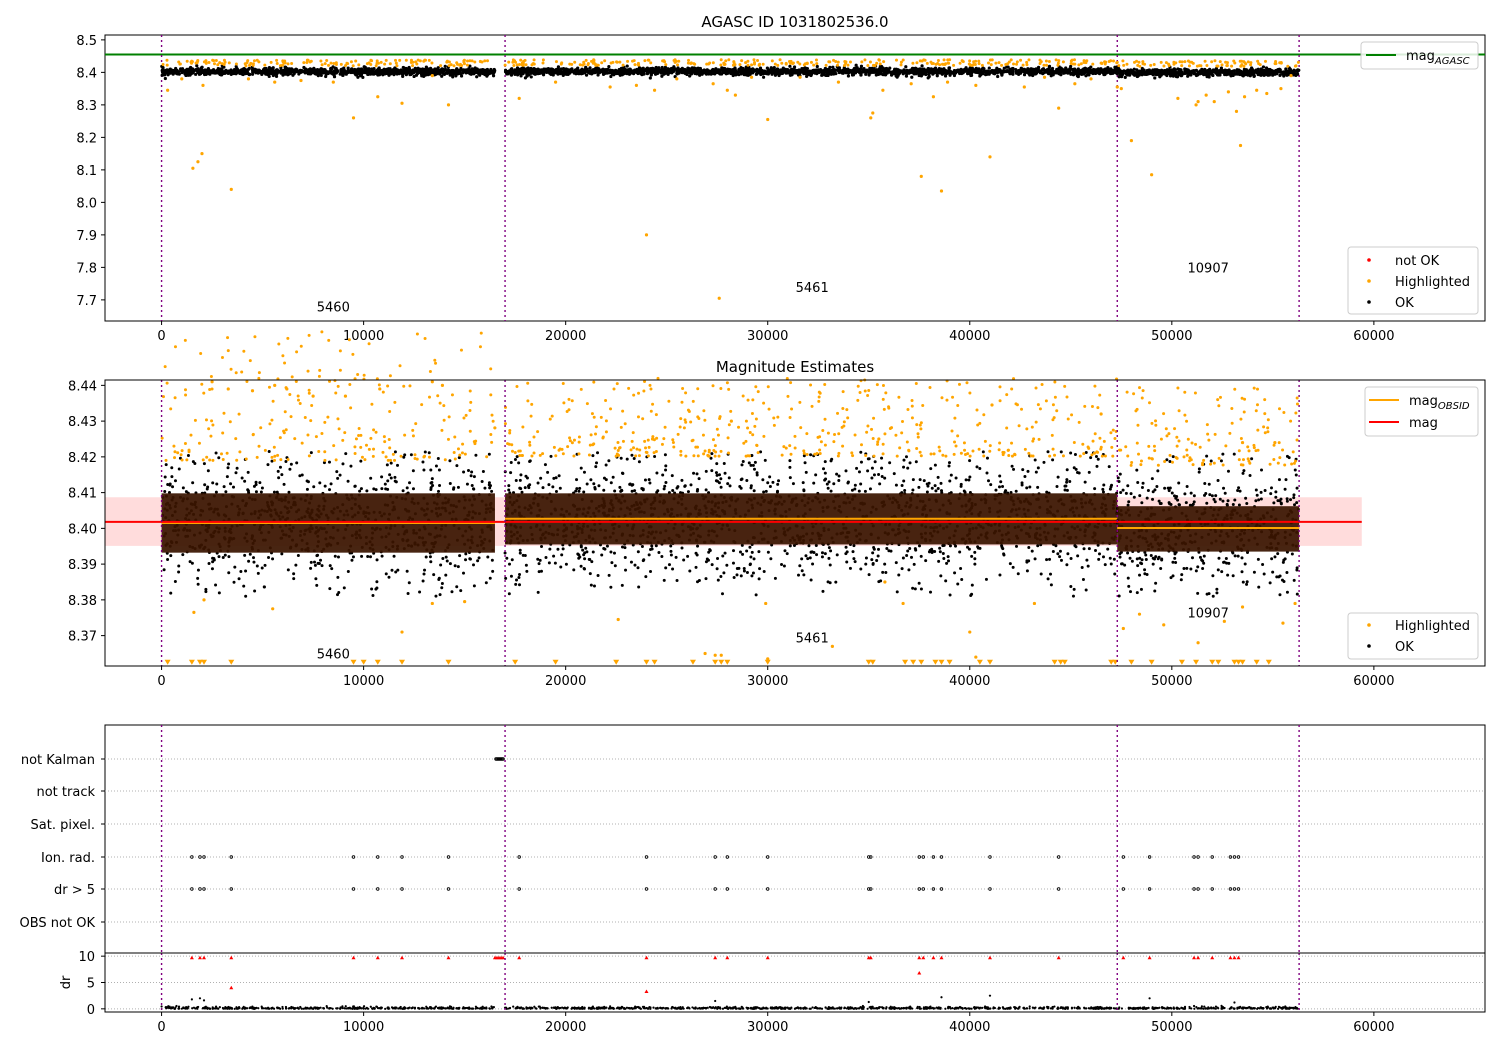 This screenshot has width=1500, height=1050. I want to click on y-tick-label: 8.5, so click(86, 41).